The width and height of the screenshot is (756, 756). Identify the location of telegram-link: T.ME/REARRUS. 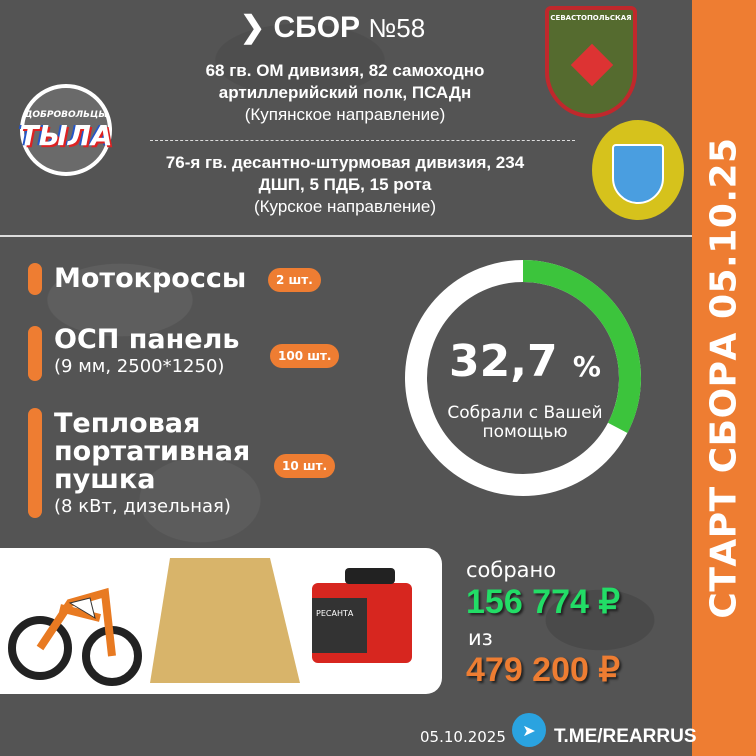
(625, 736).